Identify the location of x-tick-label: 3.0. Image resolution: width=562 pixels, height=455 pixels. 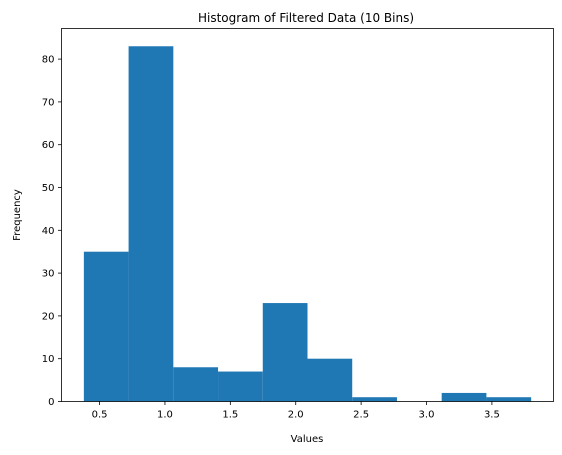
(427, 415).